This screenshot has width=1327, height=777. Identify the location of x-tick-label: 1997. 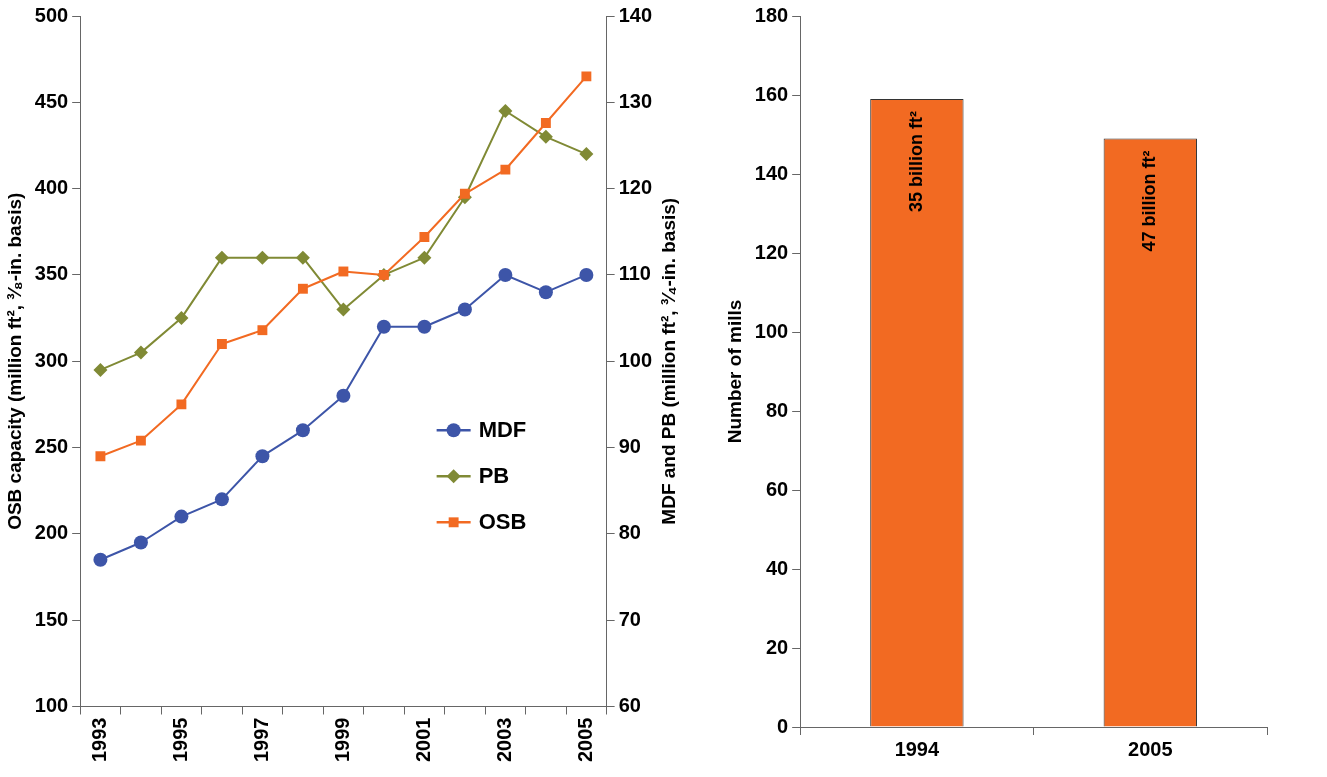
(260, 740).